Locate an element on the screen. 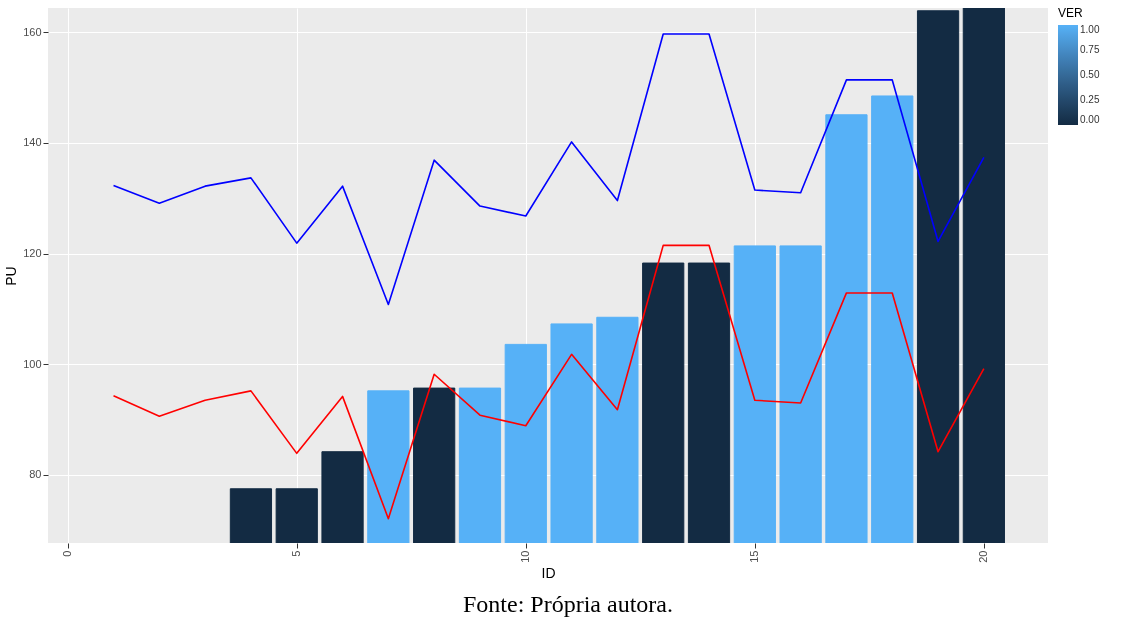 Image resolution: width=1136 pixels, height=643 pixels. y-tick-label: 80 is located at coordinates (35, 474).